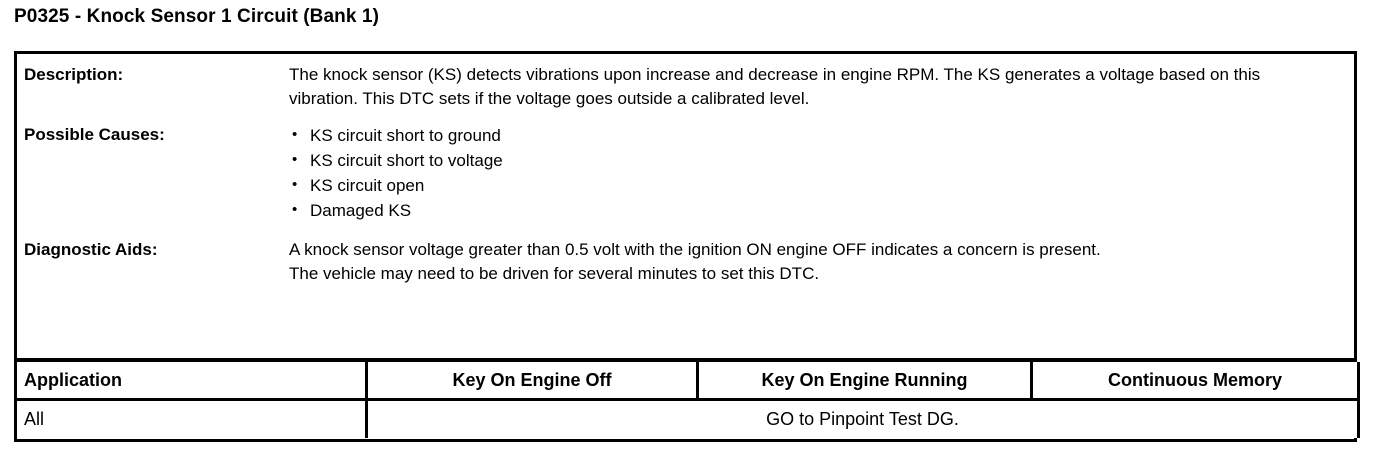 This screenshot has width=1392, height=458. I want to click on diagnostic-aids-label: Diagnostic Aids:, so click(91, 249).